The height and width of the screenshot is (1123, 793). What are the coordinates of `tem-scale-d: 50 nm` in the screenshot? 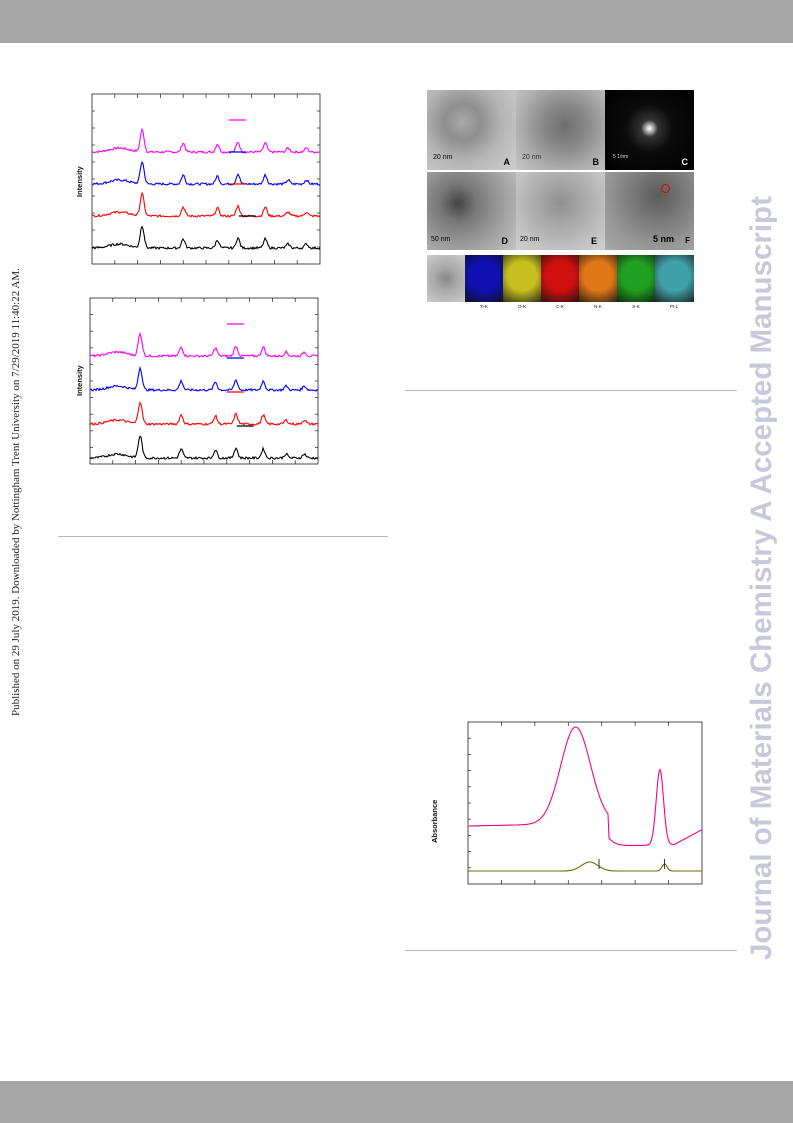 It's located at (441, 239).